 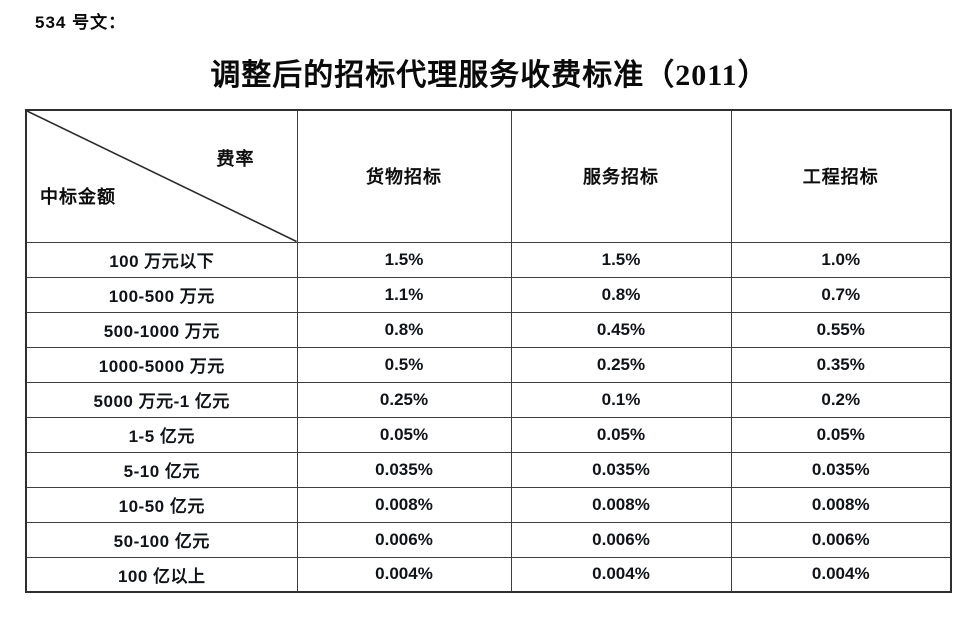 I want to click on document-number-label: 534 号文：, so click(x=81, y=22).